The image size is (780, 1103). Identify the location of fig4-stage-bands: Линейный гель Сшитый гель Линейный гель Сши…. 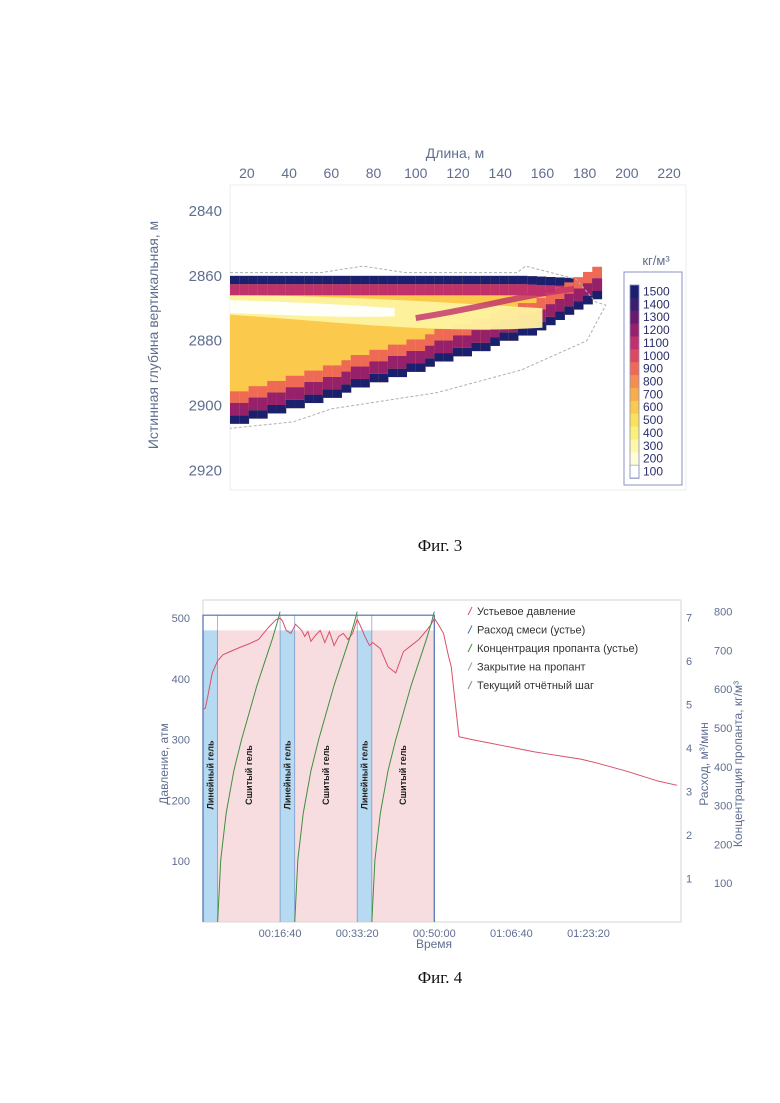
(318, 776).